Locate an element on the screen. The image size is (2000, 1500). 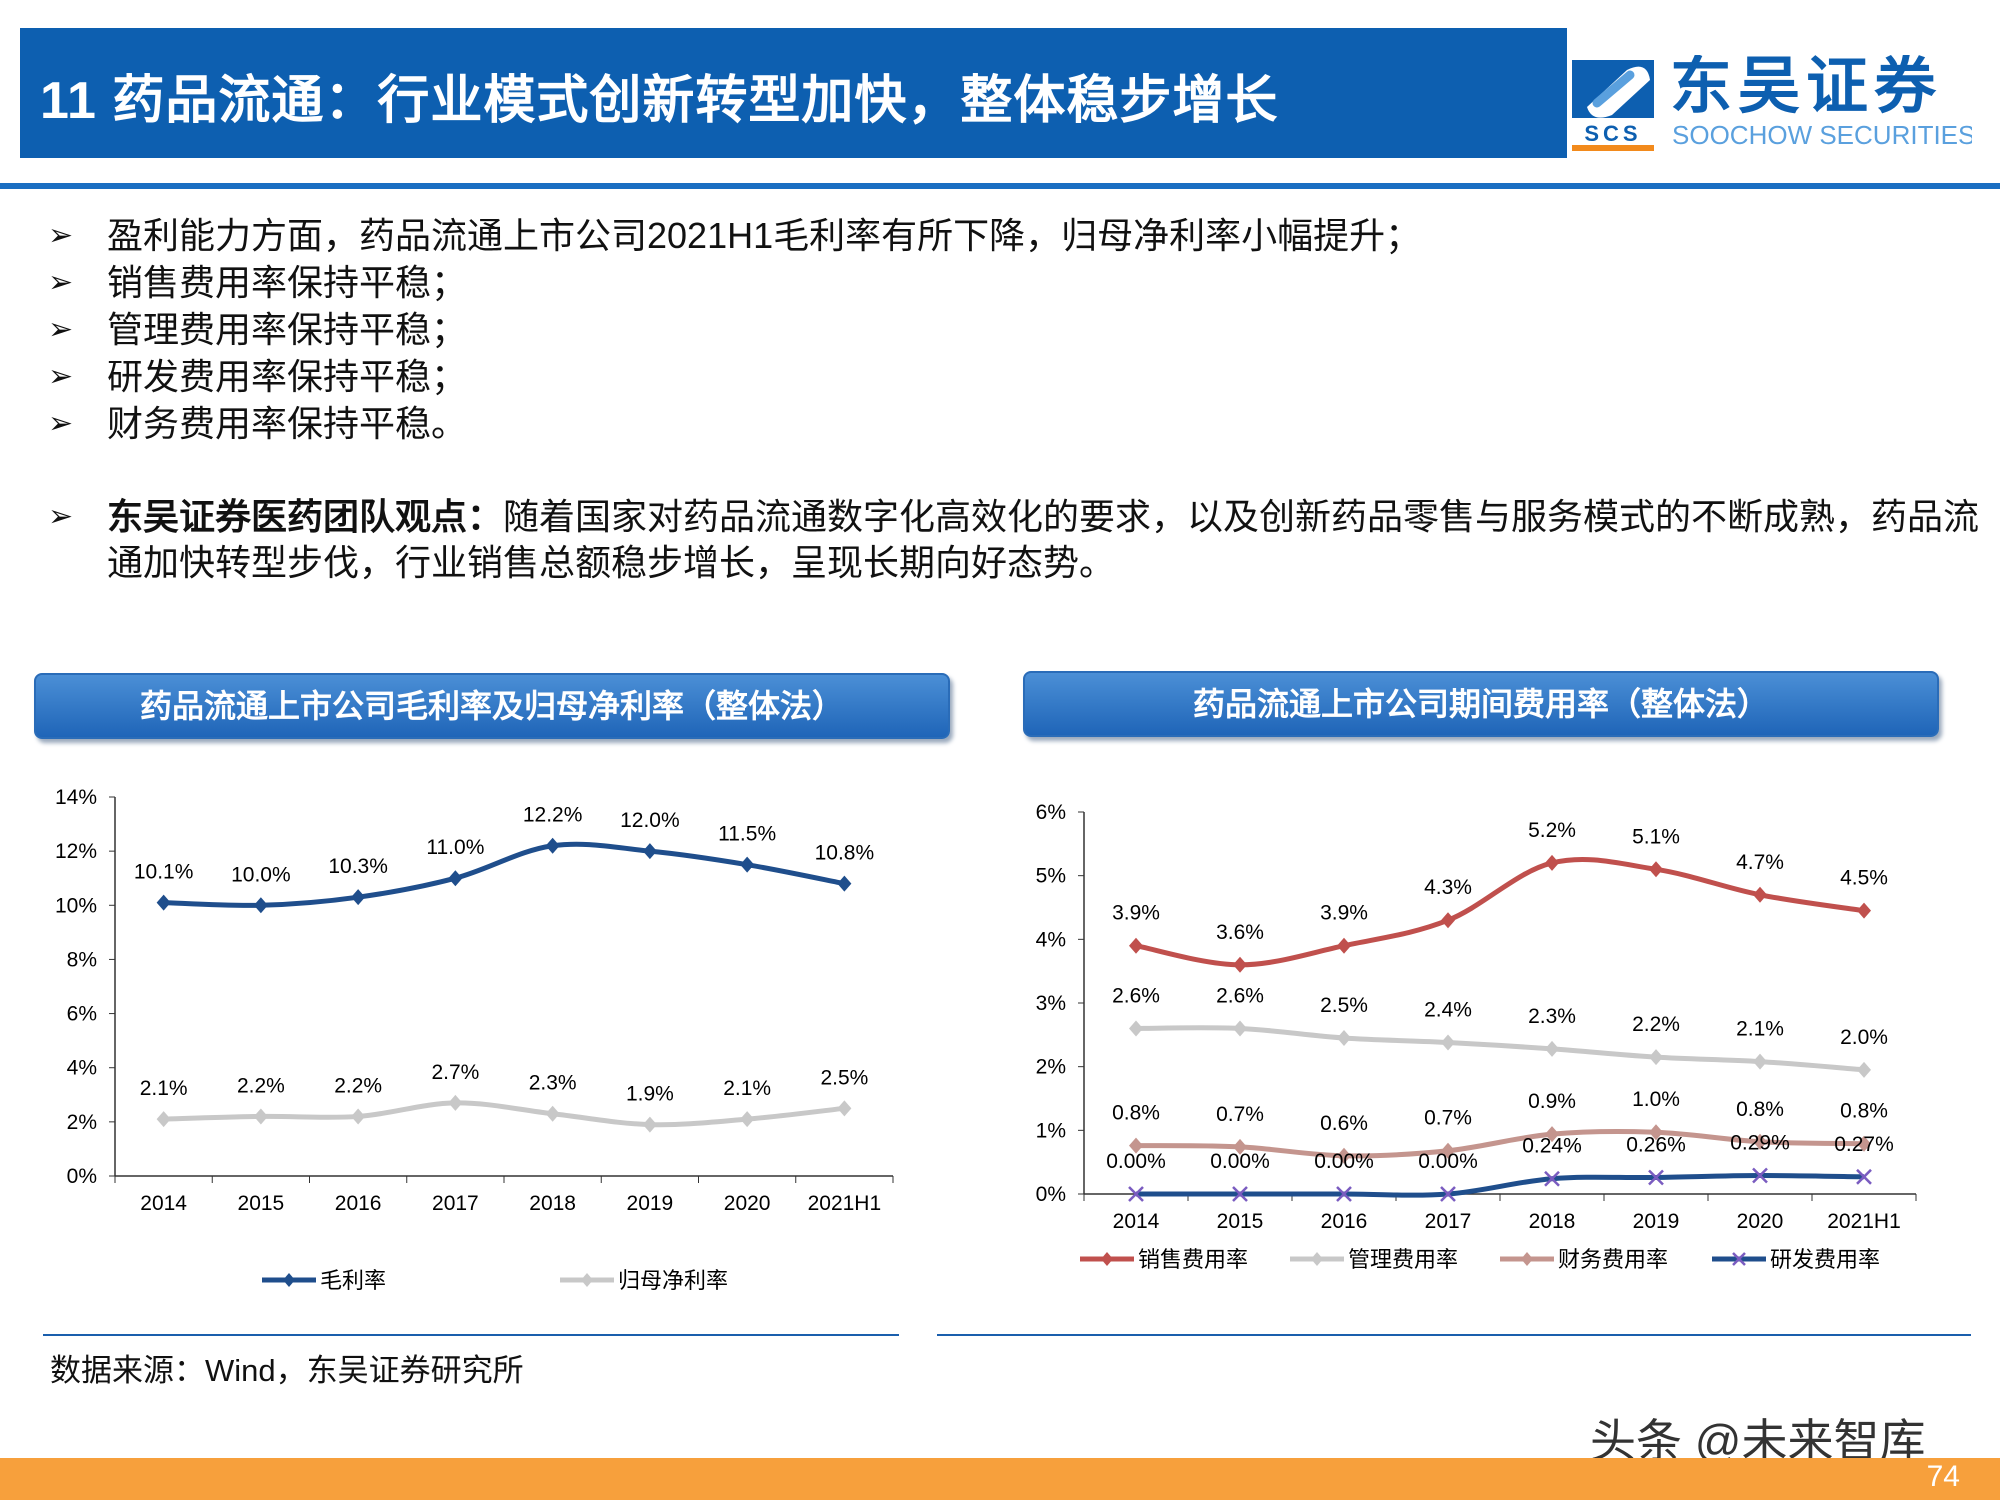
legend-label: 归母净利率 is located at coordinates (673, 1280).